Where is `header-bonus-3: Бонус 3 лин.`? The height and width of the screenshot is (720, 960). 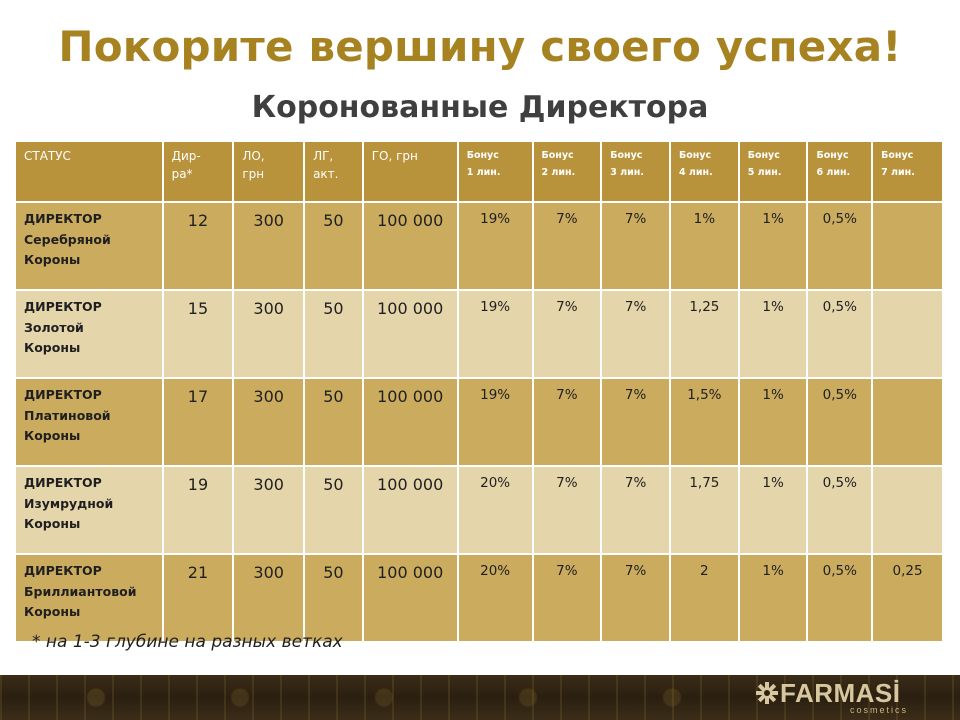
header-bonus-3: Бонус 3 лин. is located at coordinates (635, 171).